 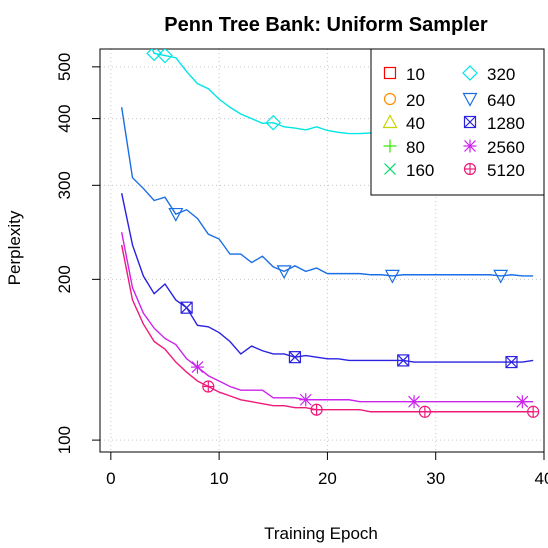 What do you see at coordinates (404, 147) in the screenshot?
I see `legend-item-80: 80` at bounding box center [404, 147].